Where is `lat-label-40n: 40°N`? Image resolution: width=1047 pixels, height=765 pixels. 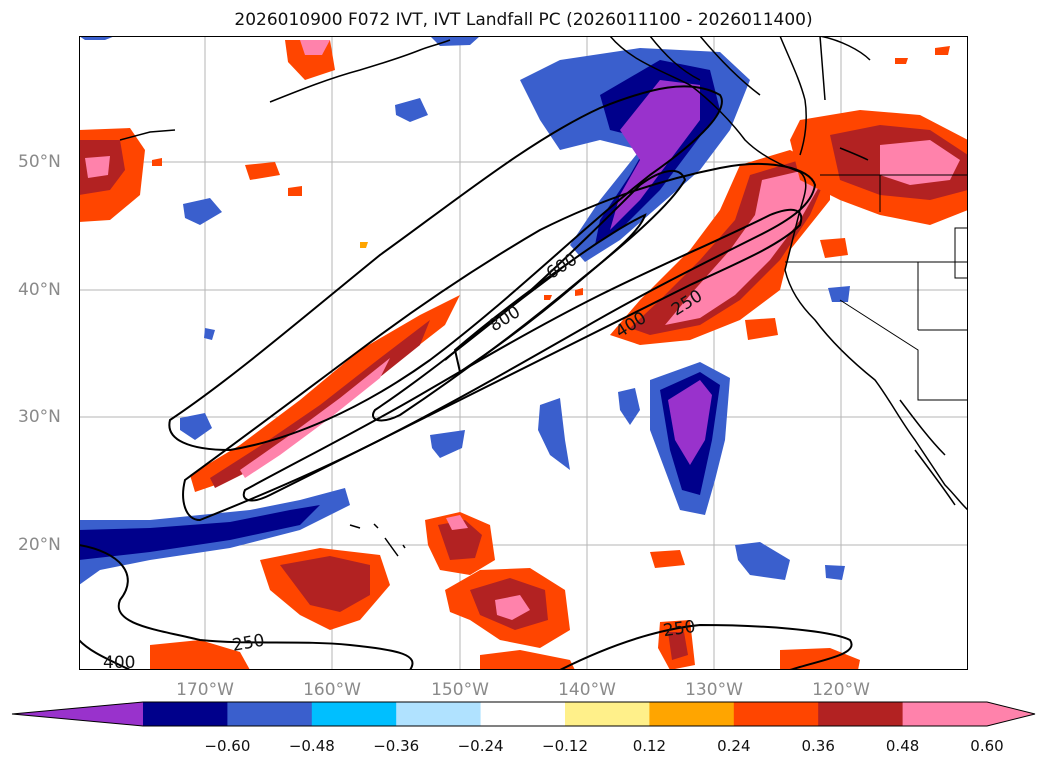 lat-label-40n: 40°N is located at coordinates (39, 290).